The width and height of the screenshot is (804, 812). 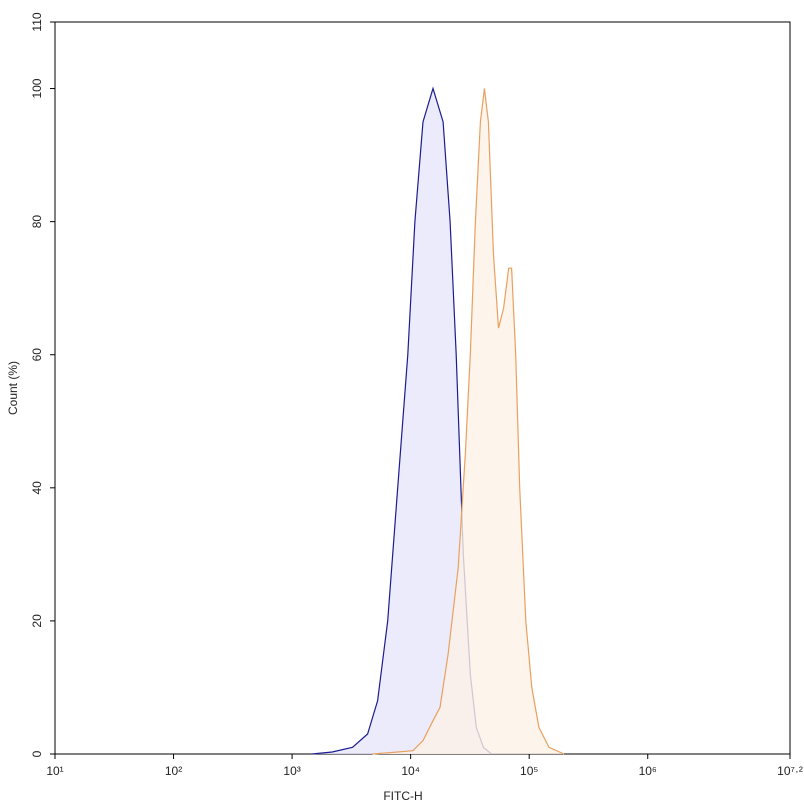 What do you see at coordinates (291, 771) in the screenshot?
I see `x-tick-label: 10³` at bounding box center [291, 771].